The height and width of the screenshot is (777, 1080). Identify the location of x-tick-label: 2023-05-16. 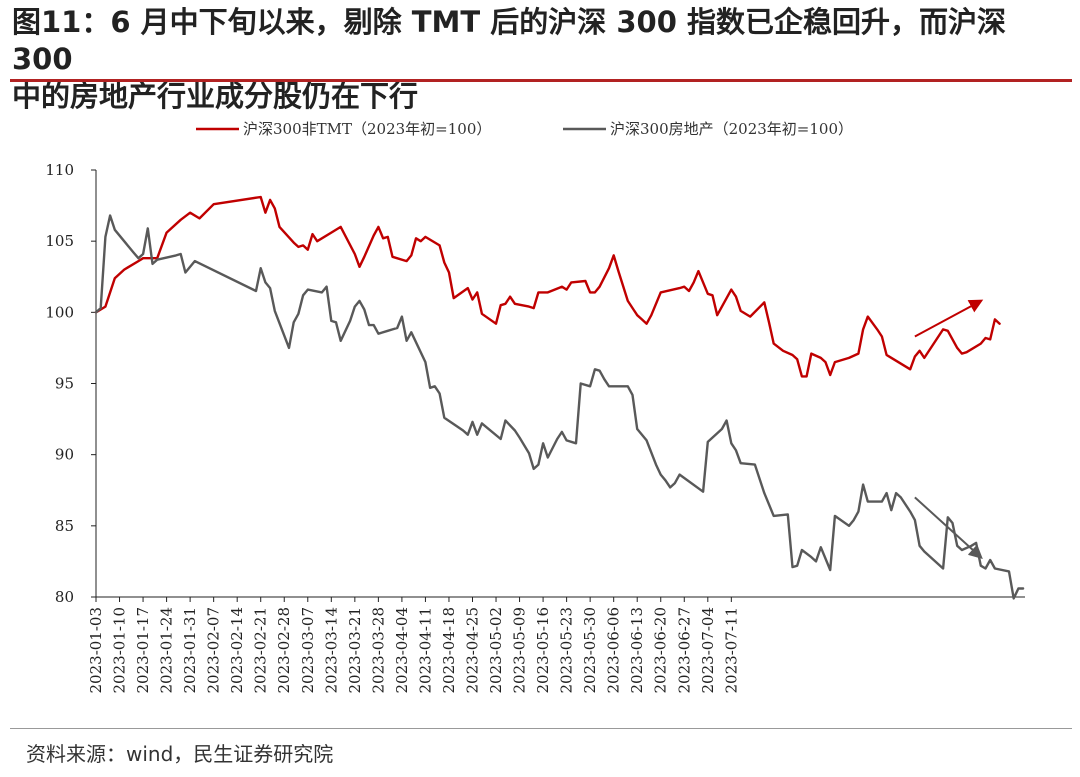
(543, 650).